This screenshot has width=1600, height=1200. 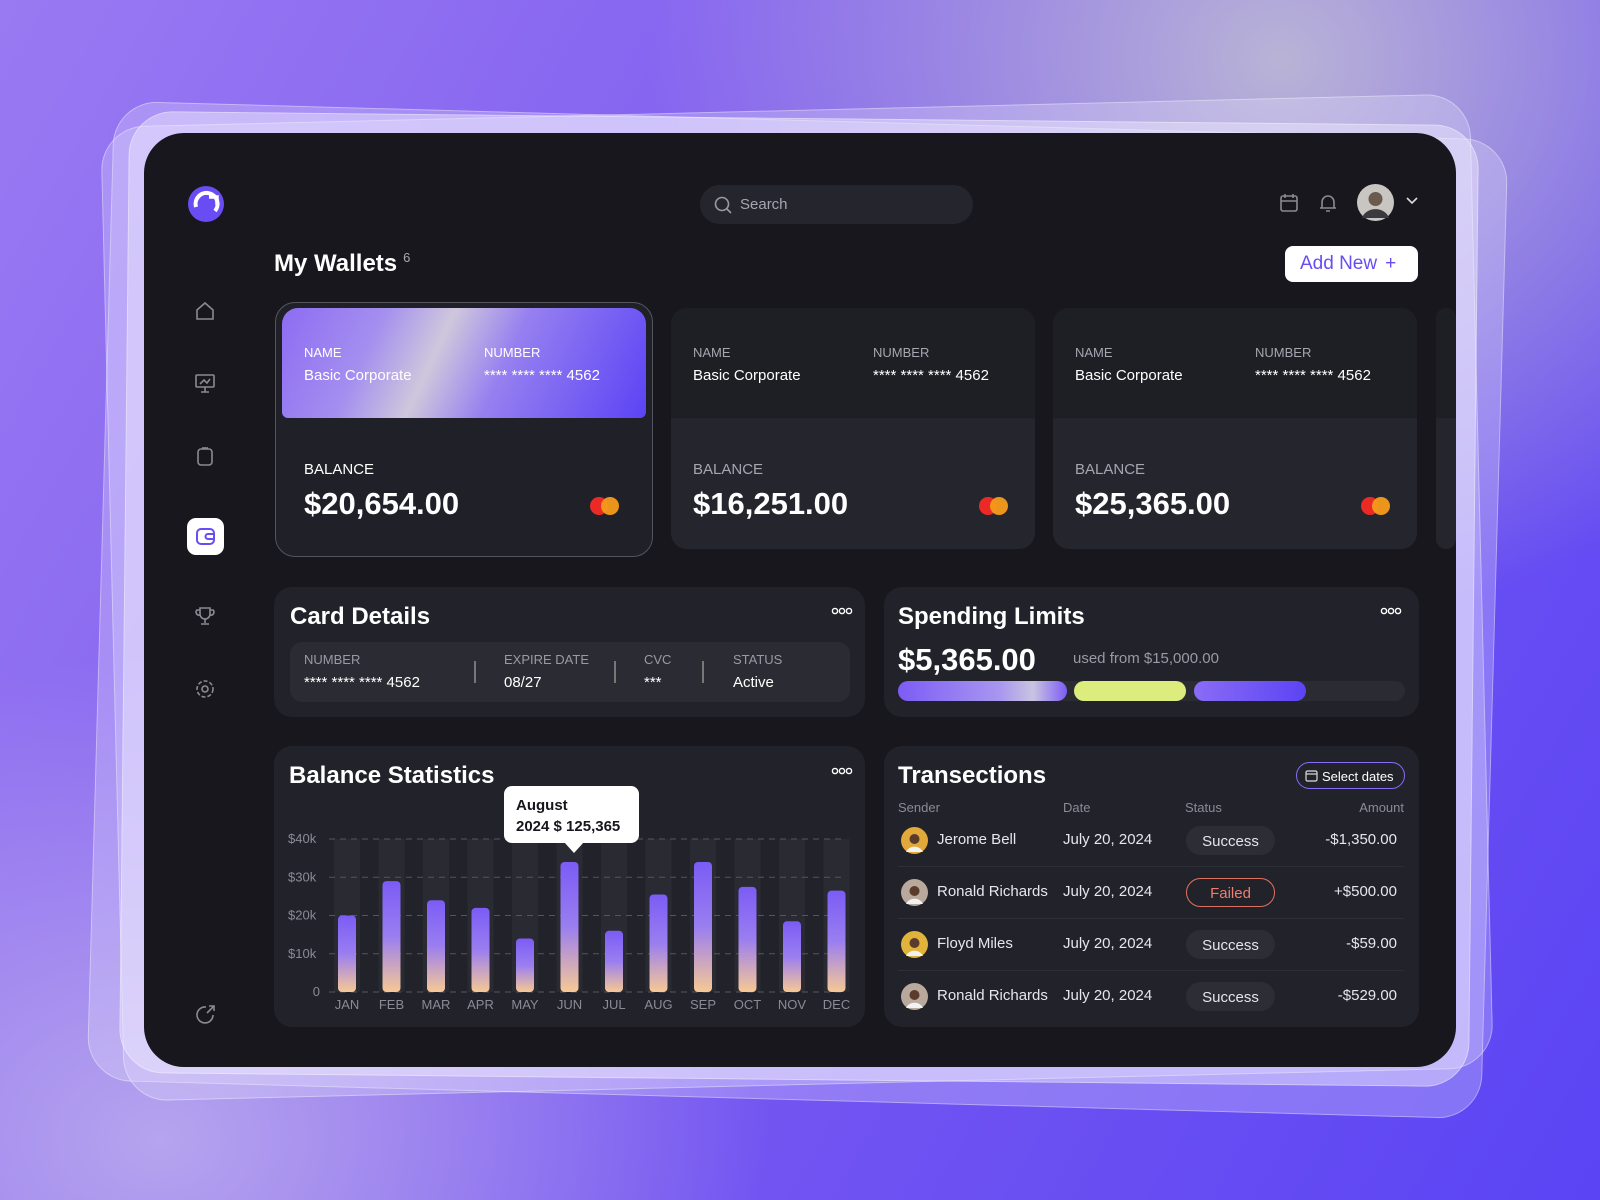 I want to click on select-dates-label: Select dates, so click(x=1358, y=776).